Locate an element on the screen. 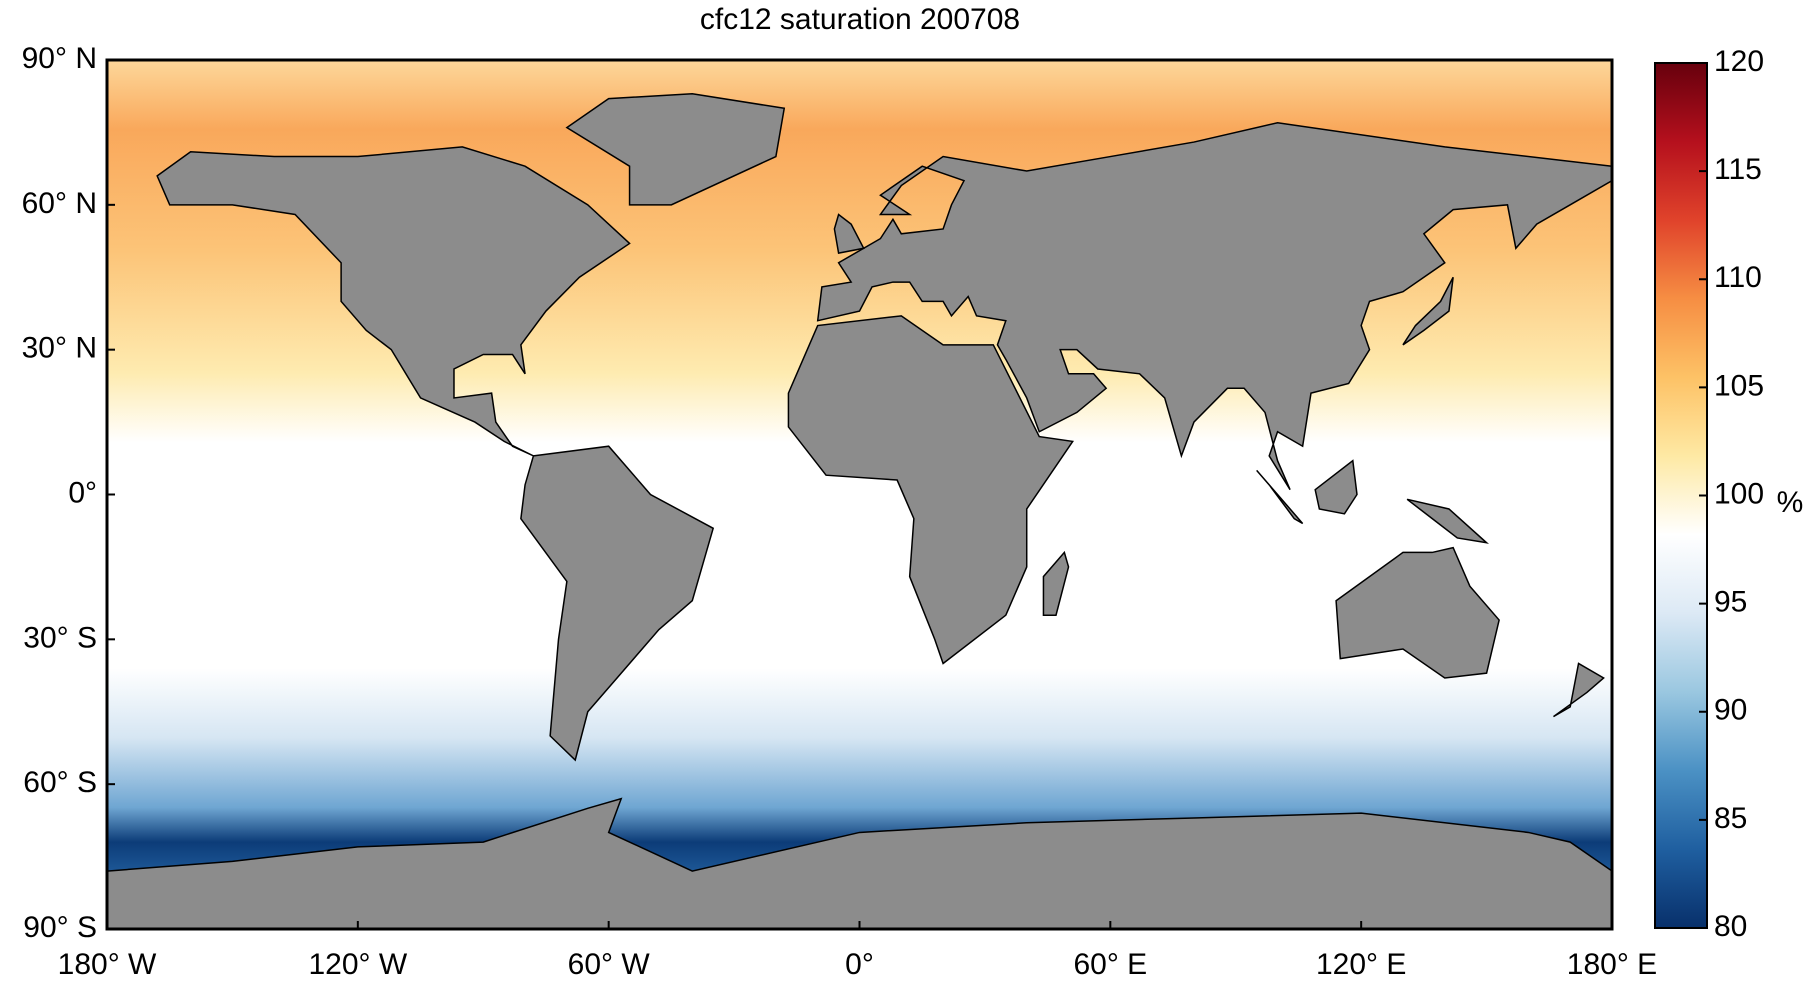  y-tick-label: 90° S is located at coordinates (60, 927).